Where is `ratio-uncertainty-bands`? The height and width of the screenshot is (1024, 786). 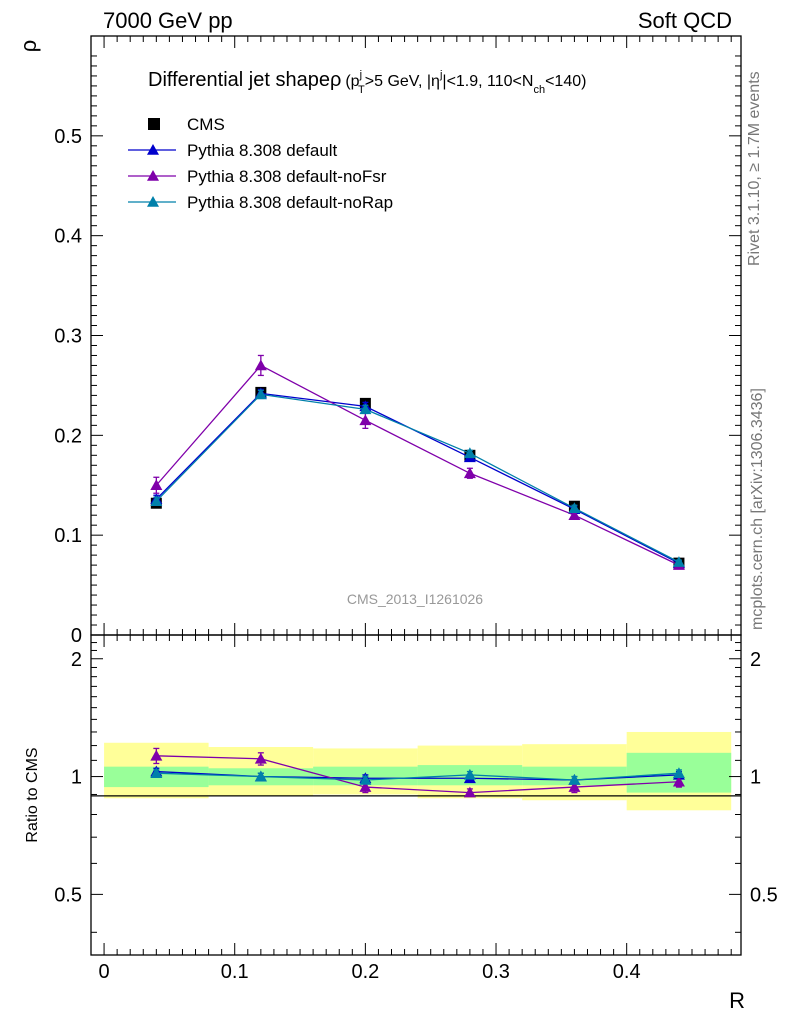
ratio-uncertainty-bands is located at coordinates (418, 771).